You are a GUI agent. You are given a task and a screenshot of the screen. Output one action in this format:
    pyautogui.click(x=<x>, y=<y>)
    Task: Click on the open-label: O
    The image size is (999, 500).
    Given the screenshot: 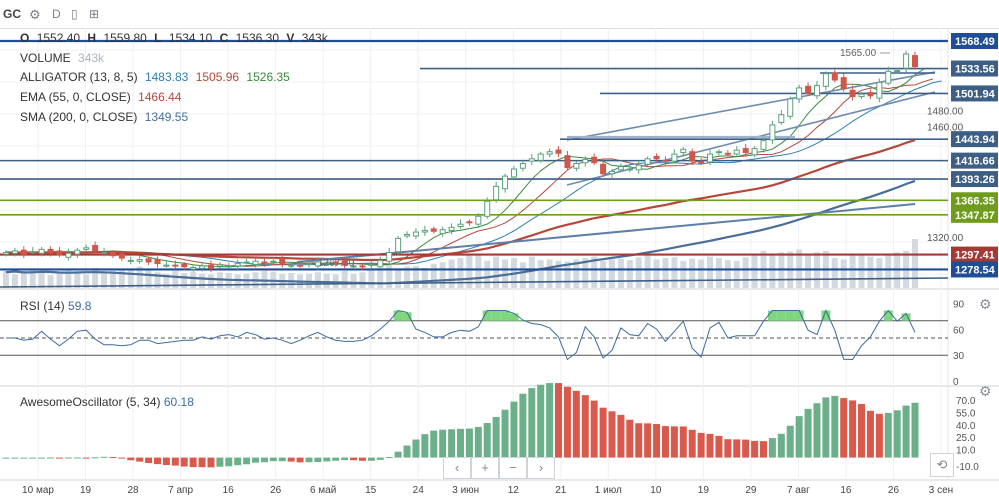 What is the action you would take?
    pyautogui.click(x=25, y=38)
    